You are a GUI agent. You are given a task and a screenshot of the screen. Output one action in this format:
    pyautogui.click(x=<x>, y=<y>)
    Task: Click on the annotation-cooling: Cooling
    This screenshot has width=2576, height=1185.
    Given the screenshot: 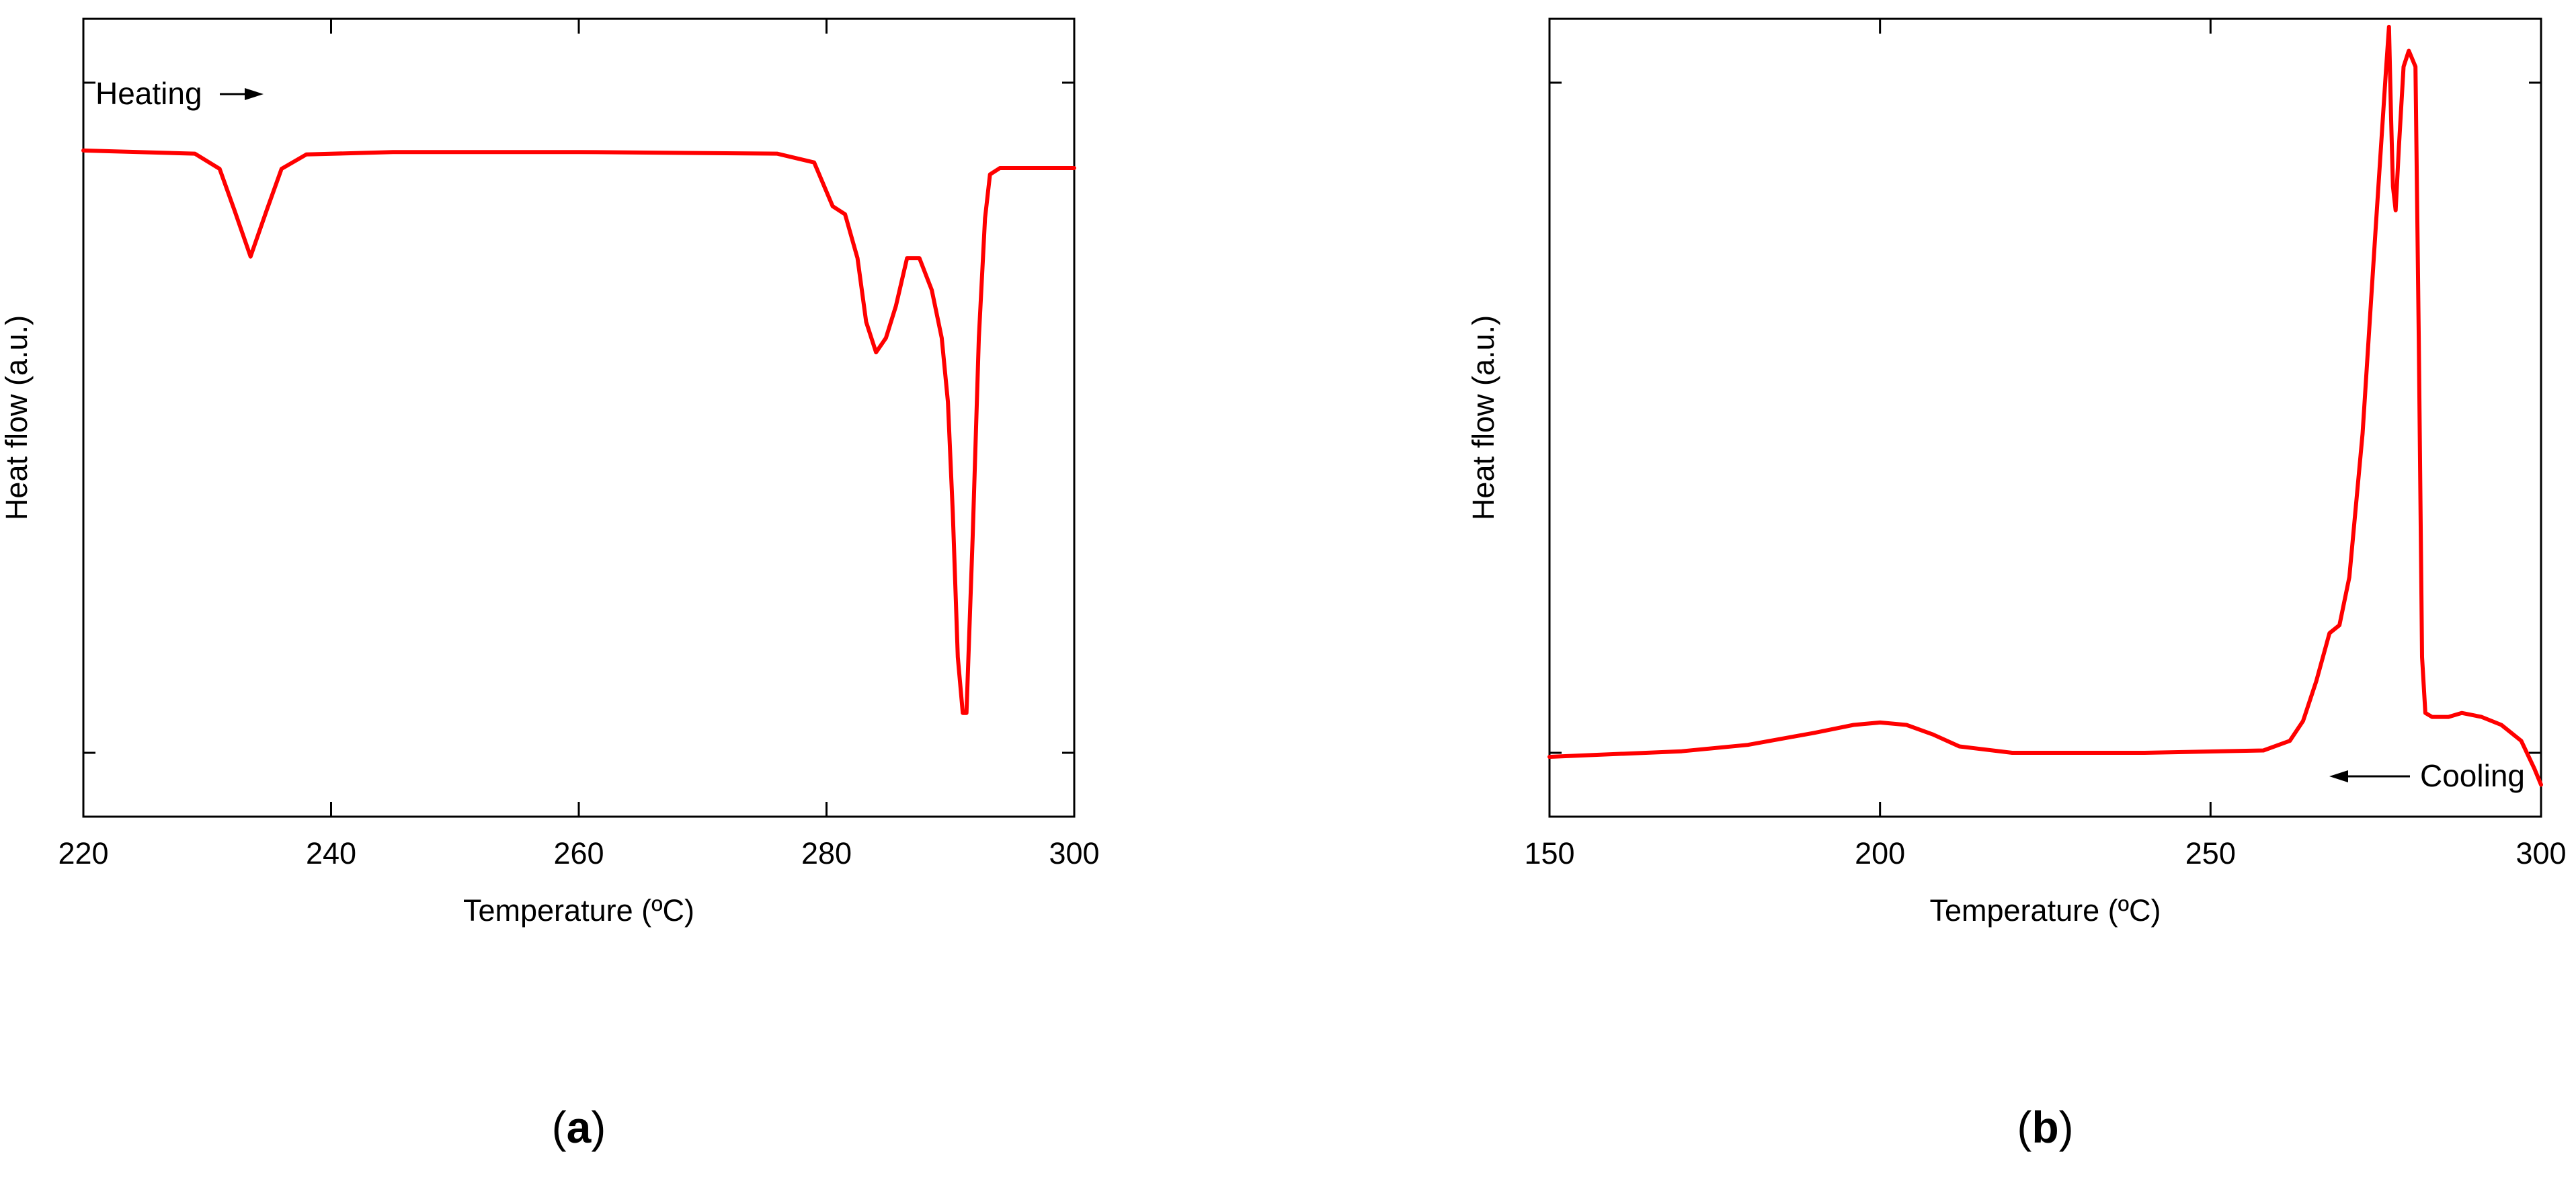 What is the action you would take?
    pyautogui.click(x=2427, y=776)
    